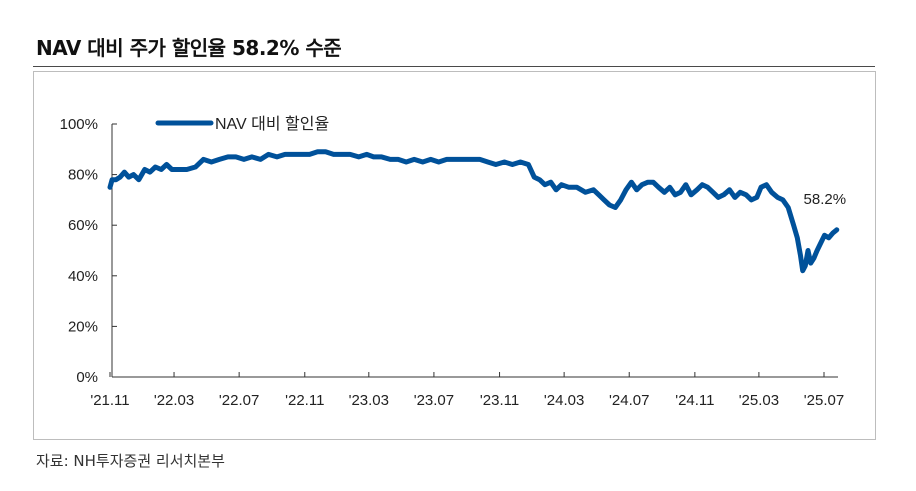  Describe the element at coordinates (369, 400) in the screenshot. I see `x-tick-label: '23.03` at that location.